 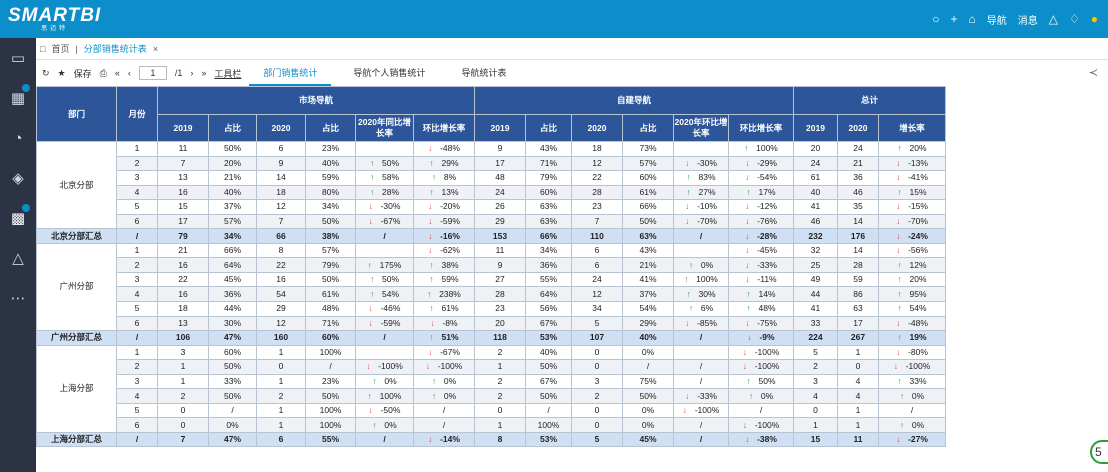 I want to click on table-cell: ↓ -41%, so click(x=912, y=178).